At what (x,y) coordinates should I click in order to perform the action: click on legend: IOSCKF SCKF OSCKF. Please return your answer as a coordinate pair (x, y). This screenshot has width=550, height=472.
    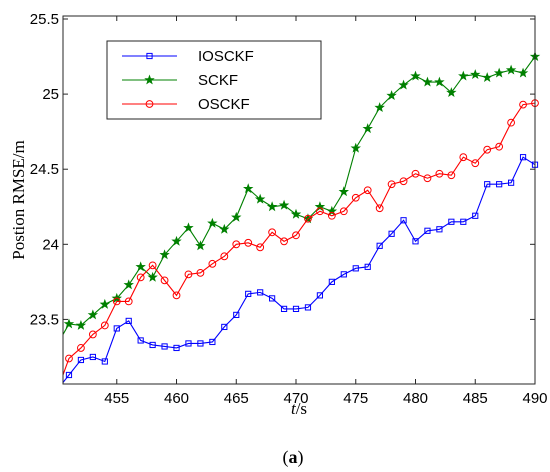
    Looking at the image, I should click on (214, 80).